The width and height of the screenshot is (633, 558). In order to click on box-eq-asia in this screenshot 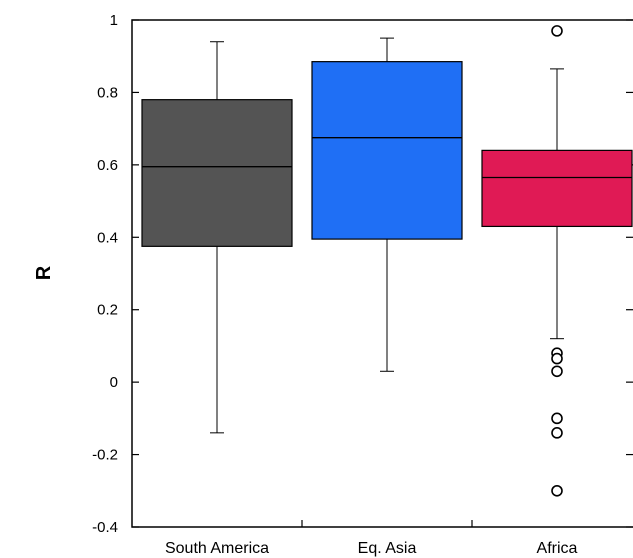, I will do `click(387, 204)`.